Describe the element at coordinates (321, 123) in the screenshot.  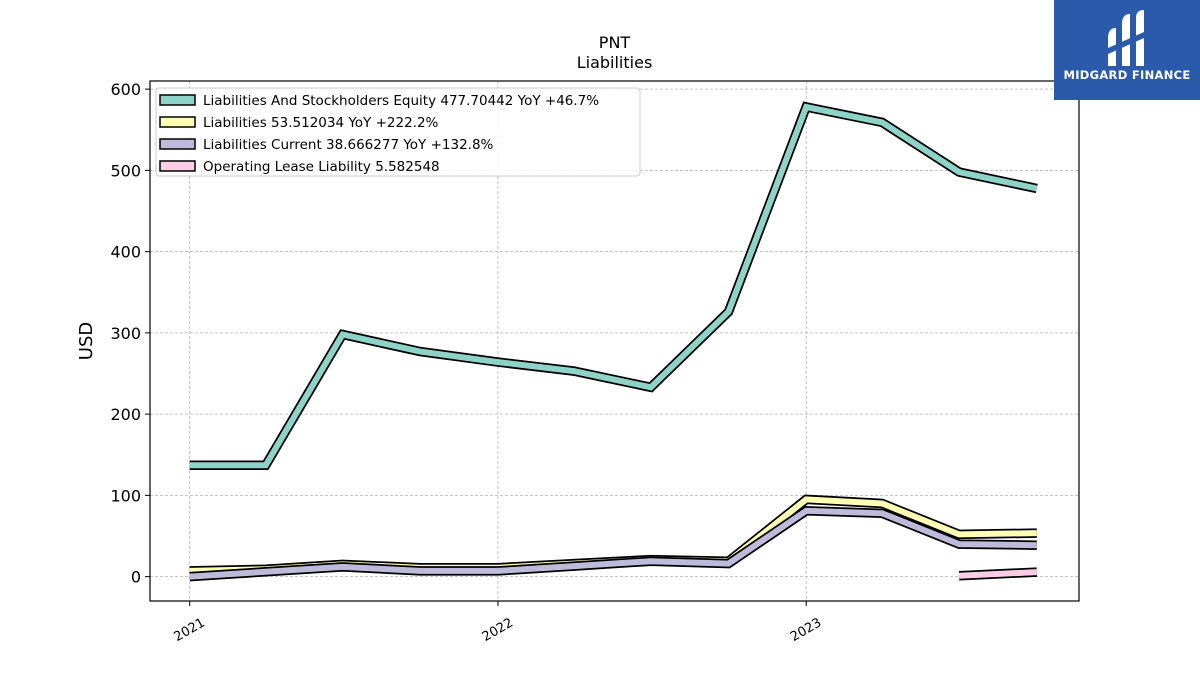
I see `legend-label: Liabilities 53.512034 YoY +222.2%` at that location.